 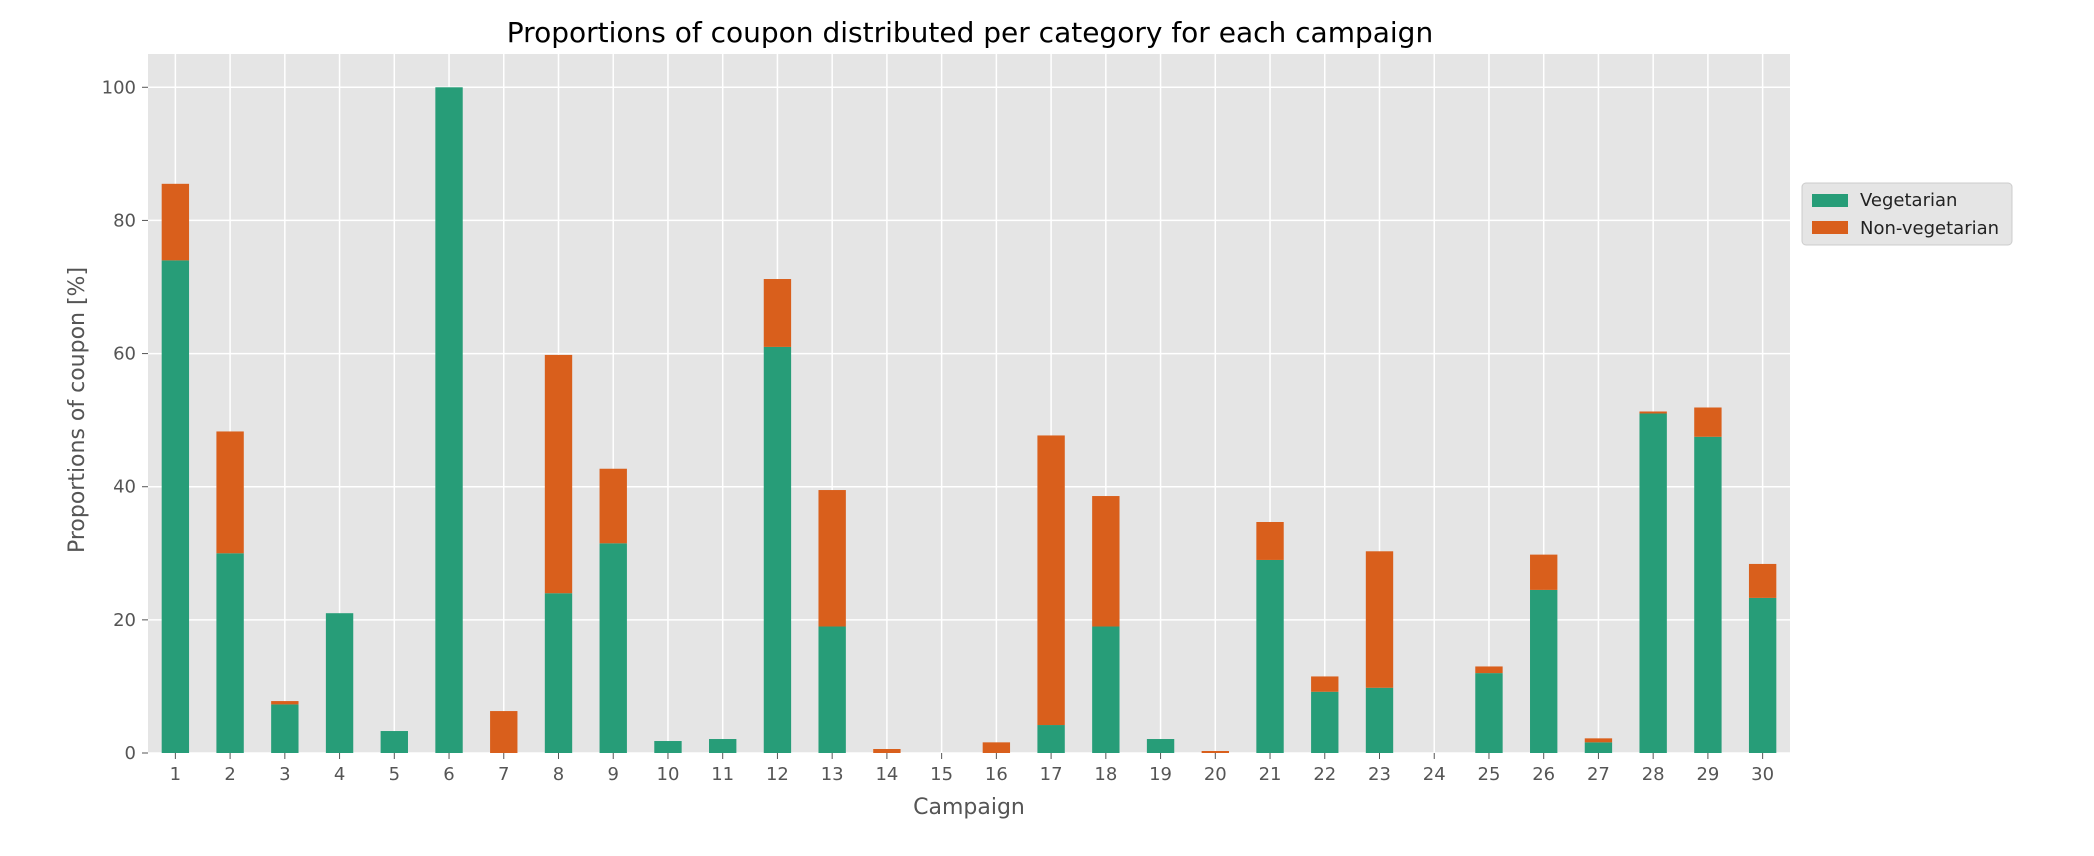 I want to click on x-tick-label: 9, so click(x=613, y=774).